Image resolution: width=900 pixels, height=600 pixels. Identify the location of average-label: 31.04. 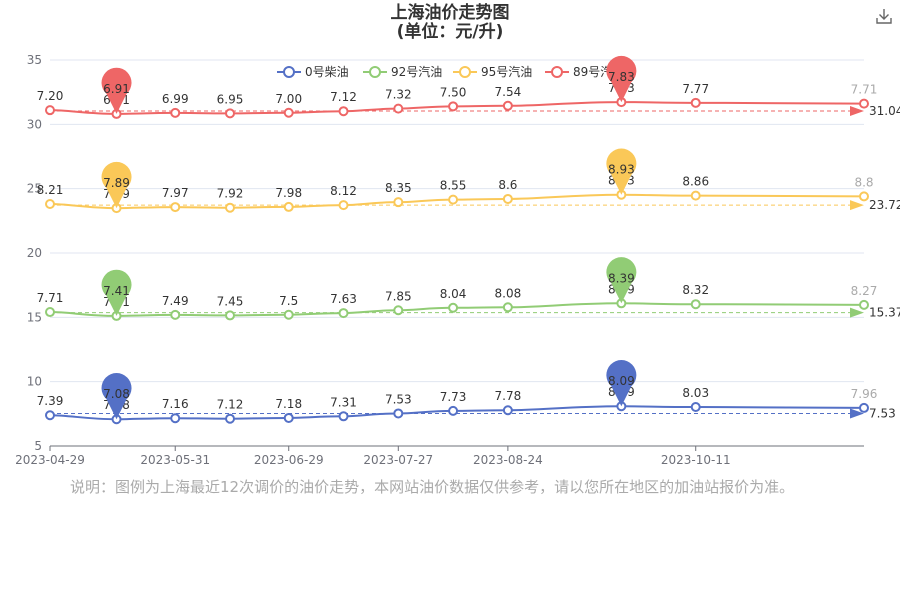
(884, 111).